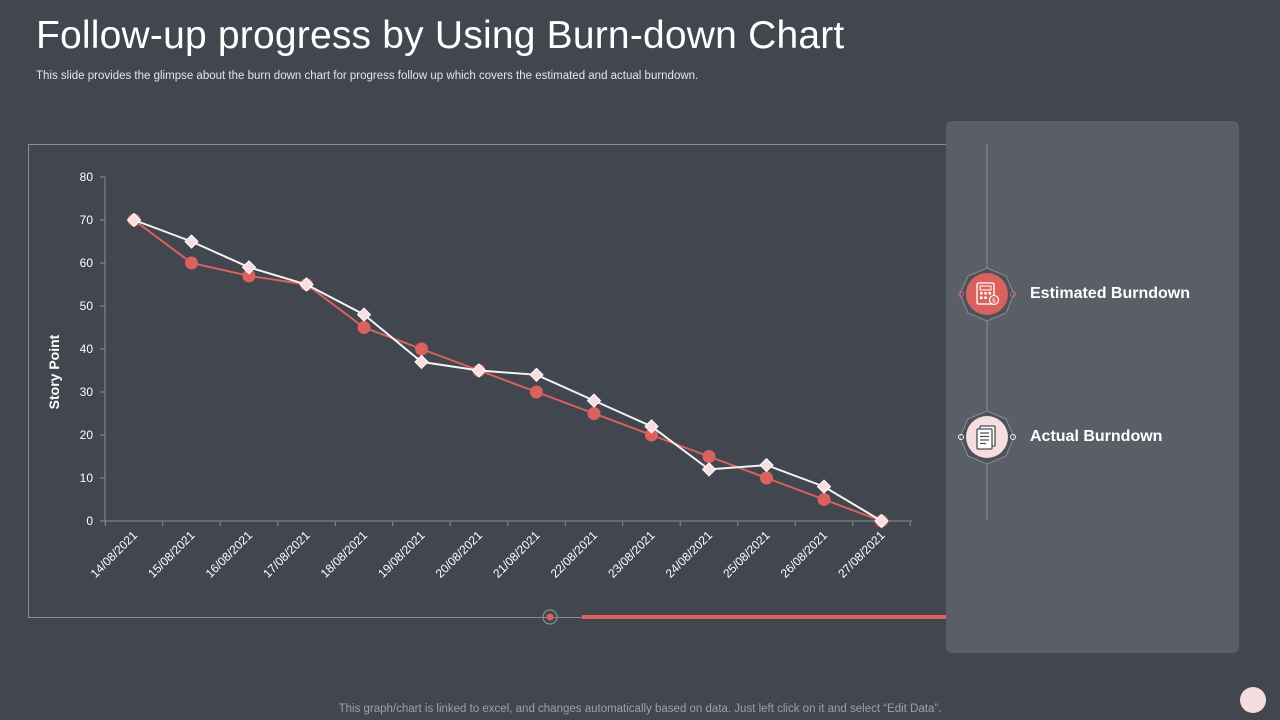 The width and height of the screenshot is (1280, 720). I want to click on x-tick-label: 23/08/2021, so click(631, 554).